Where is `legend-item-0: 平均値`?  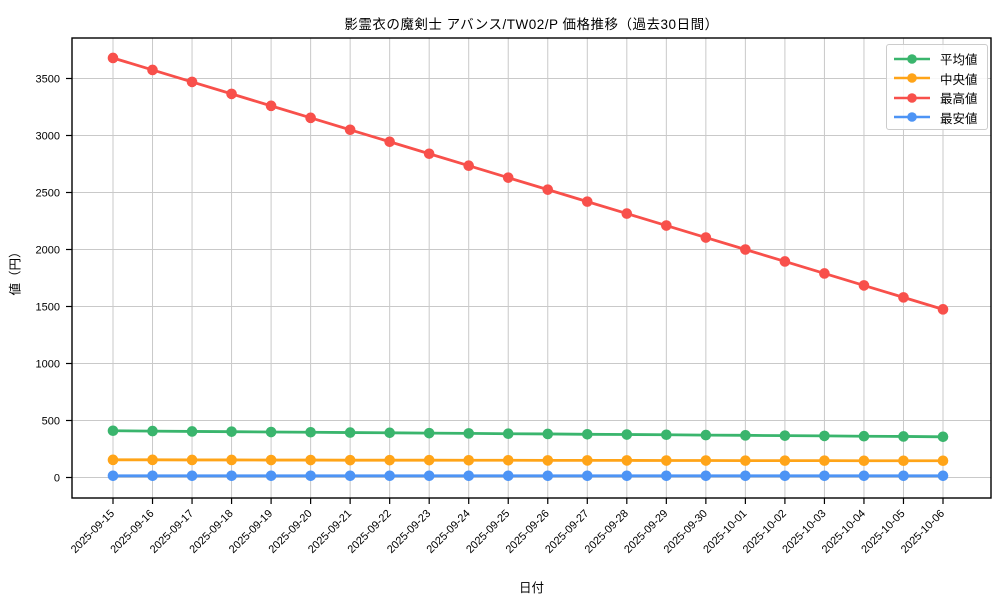
legend-item-0: 平均値 is located at coordinates (939, 59).